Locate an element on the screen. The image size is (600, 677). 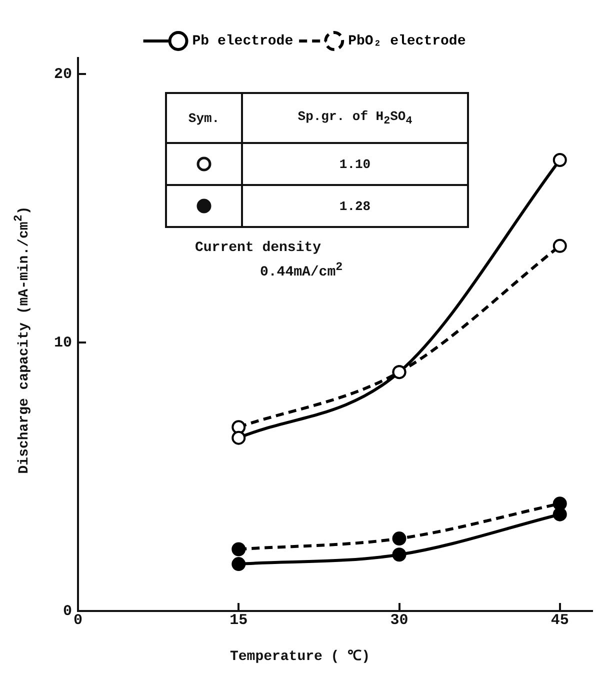
legend-label: Pb electrode is located at coordinates (243, 42).